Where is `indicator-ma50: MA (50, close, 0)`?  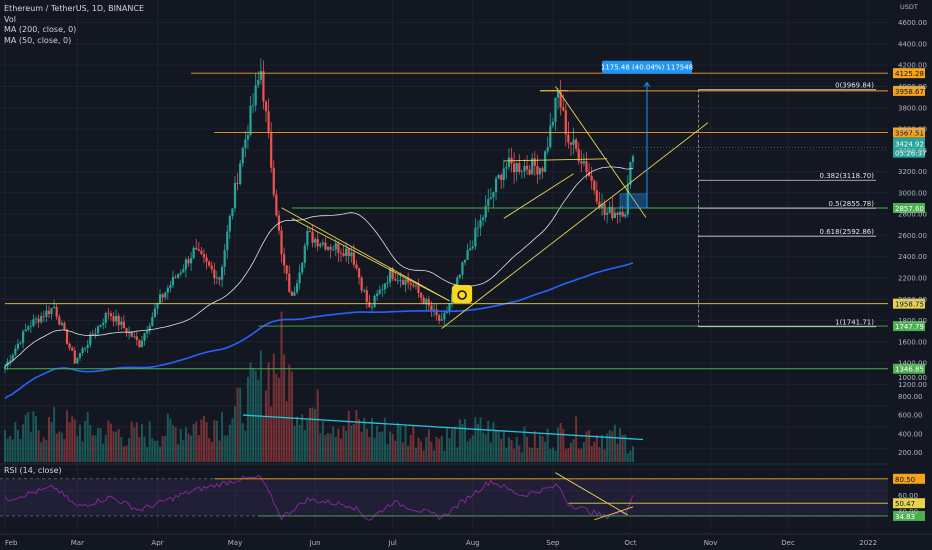
indicator-ma50: MA (50, close, 0) is located at coordinates (38, 40).